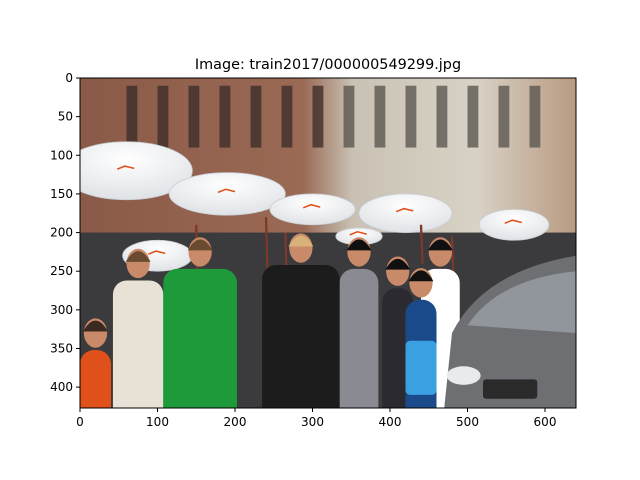  I want to click on x-tick-label: 200, so click(235, 422).